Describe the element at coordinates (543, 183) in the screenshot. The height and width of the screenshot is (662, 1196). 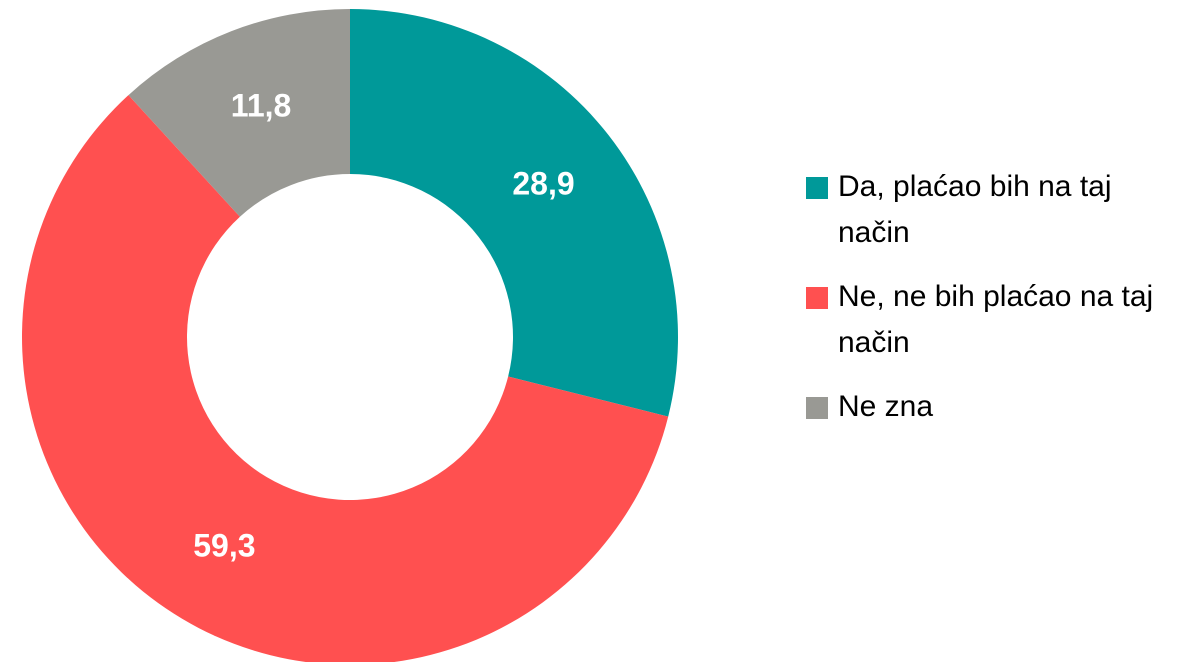
I see `value-label: 28,9` at that location.